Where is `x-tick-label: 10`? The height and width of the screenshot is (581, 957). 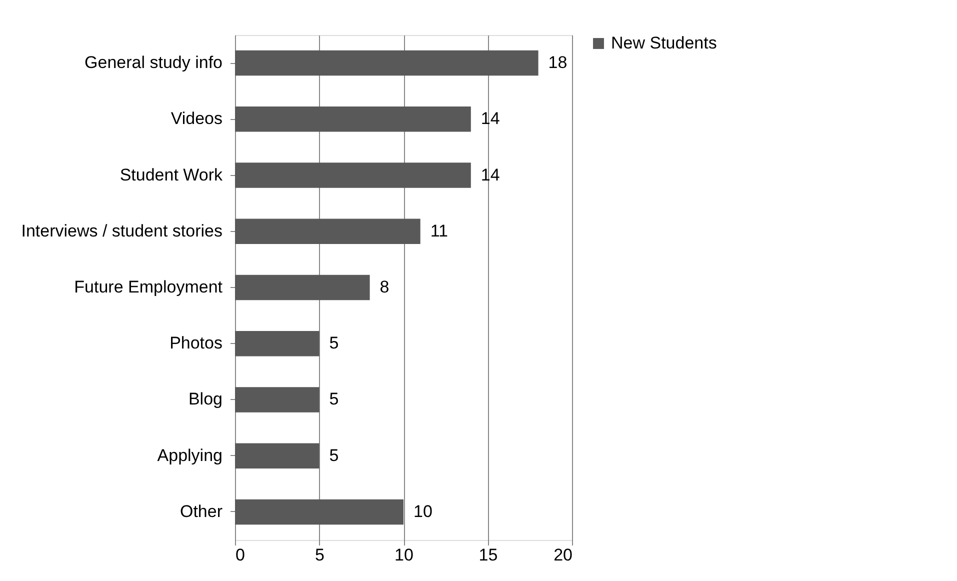 x-tick-label: 10 is located at coordinates (404, 555).